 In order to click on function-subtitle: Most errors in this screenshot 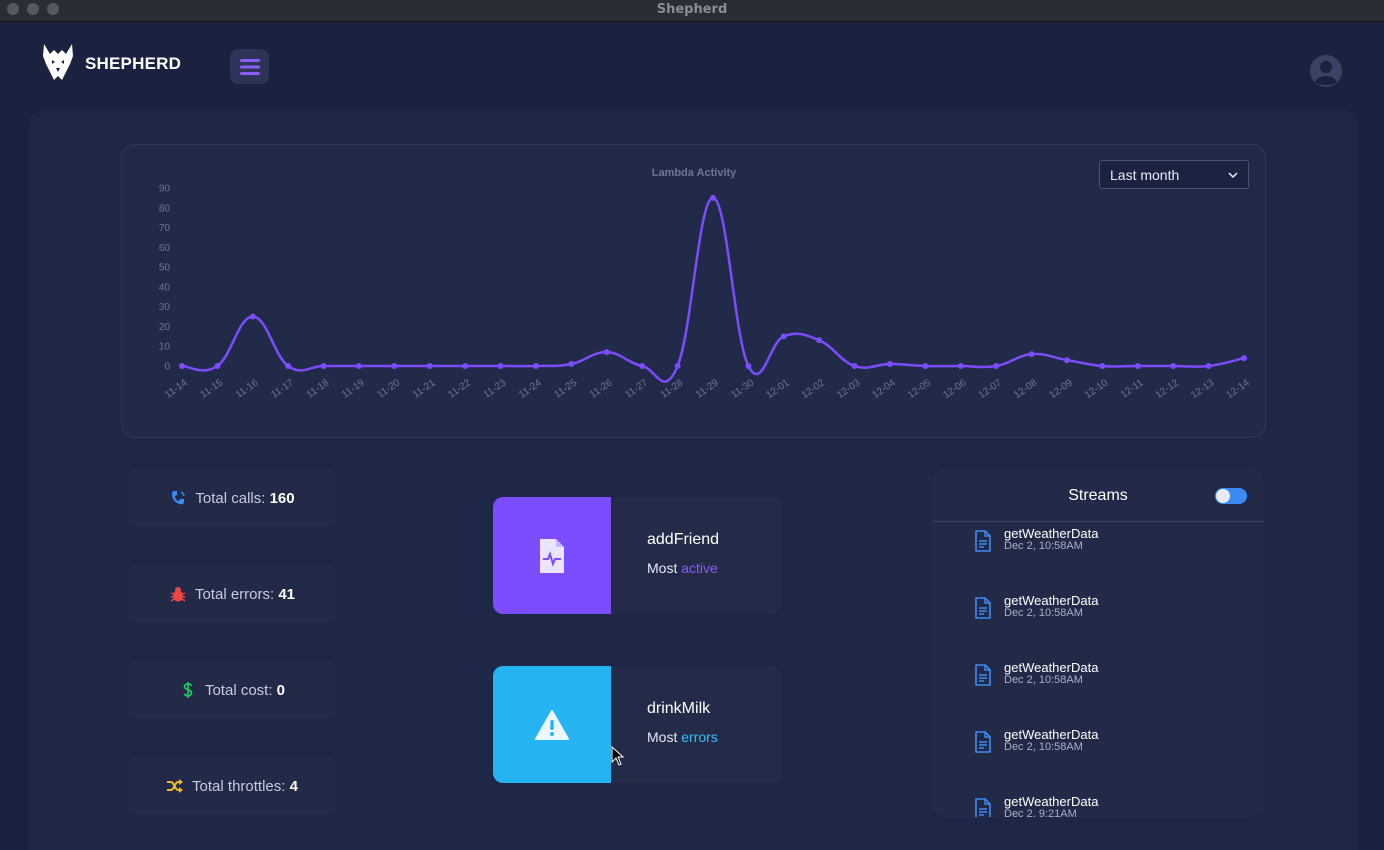, I will do `click(682, 737)`.